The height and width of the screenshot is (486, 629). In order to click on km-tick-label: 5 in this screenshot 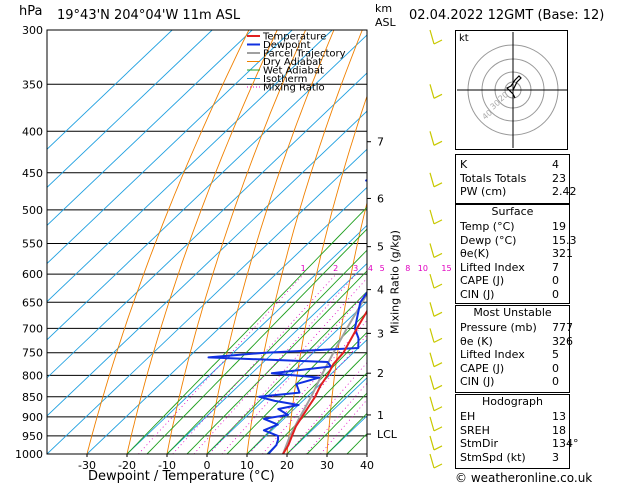, I will do `click(380, 247)`.